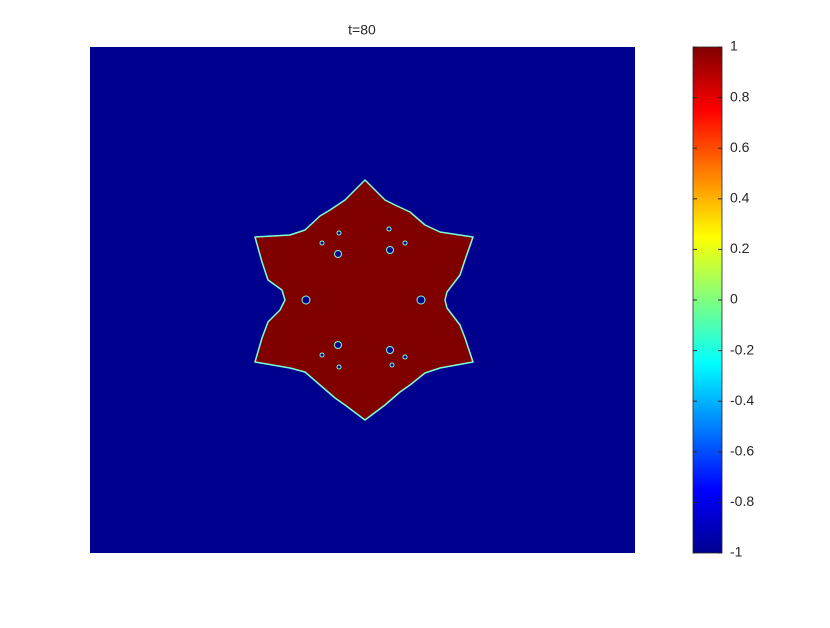 Image resolution: width=830 pixels, height=628 pixels. What do you see at coordinates (736, 552) in the screenshot?
I see `colorbar-tick-label: -1` at bounding box center [736, 552].